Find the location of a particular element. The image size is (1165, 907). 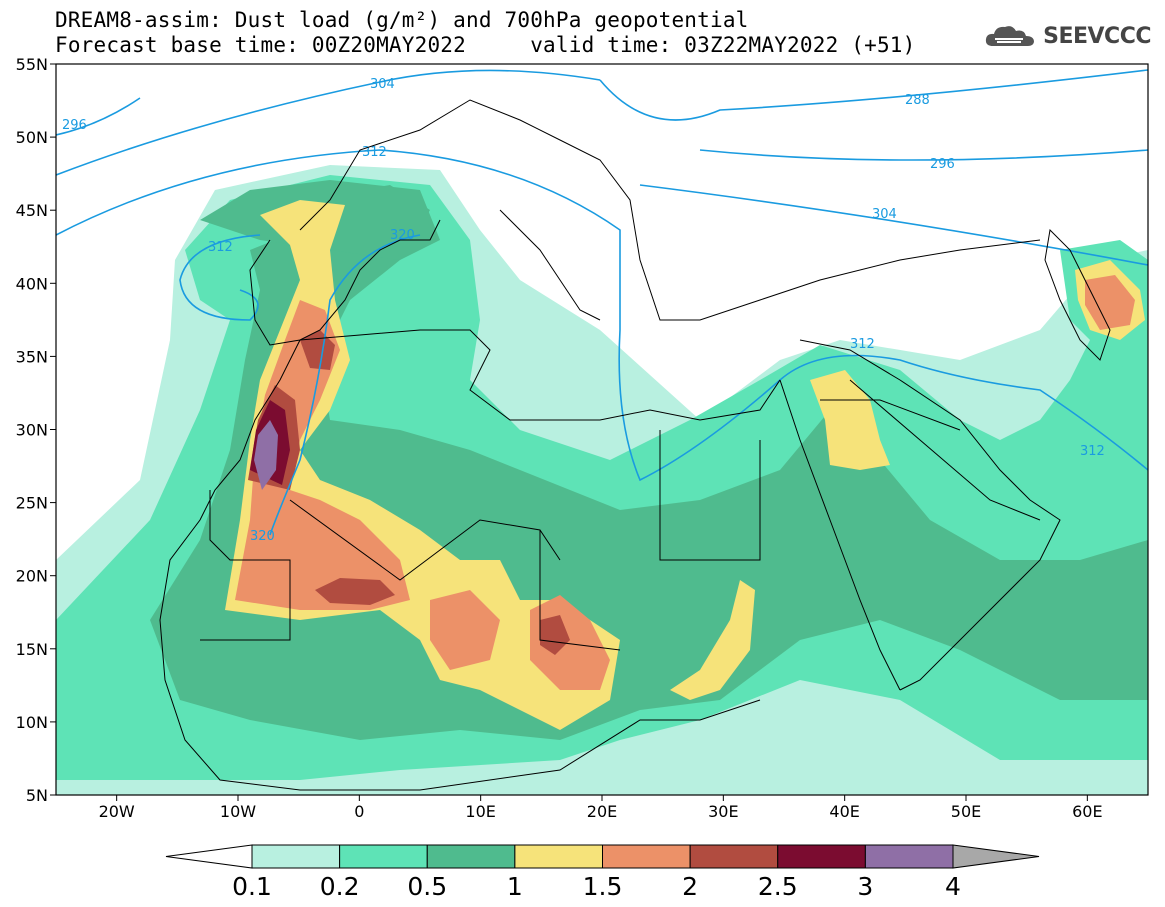

lon-label: 50E is located at coordinates (966, 811).